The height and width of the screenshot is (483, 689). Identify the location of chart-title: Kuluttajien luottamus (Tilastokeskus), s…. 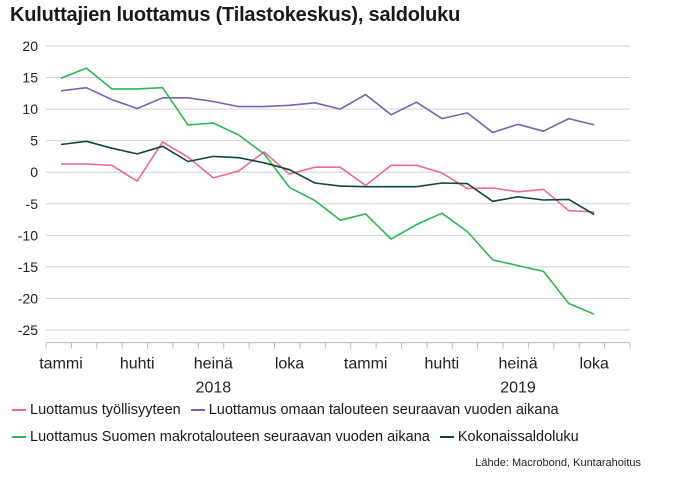
(235, 15).